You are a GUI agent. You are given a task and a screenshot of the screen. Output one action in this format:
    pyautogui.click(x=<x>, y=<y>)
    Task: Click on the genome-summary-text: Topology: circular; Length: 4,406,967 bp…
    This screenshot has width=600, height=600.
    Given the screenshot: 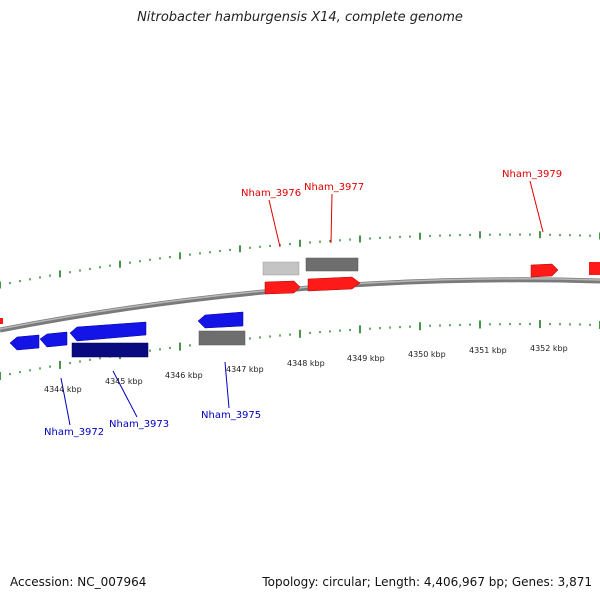 What is the action you would take?
    pyautogui.click(x=427, y=582)
    